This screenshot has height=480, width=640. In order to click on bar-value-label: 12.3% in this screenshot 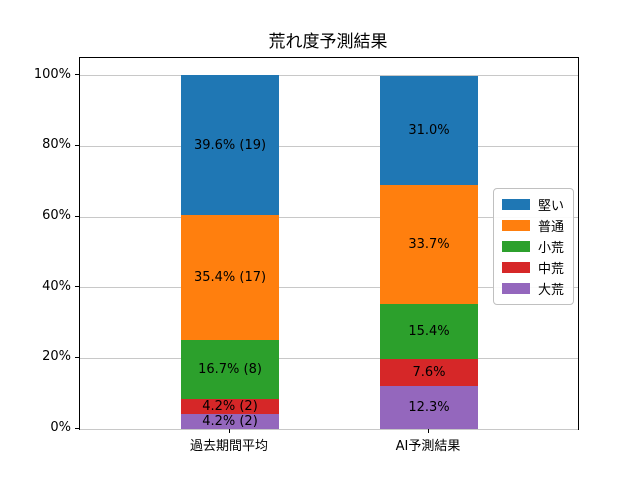, I will do `click(429, 407)`.